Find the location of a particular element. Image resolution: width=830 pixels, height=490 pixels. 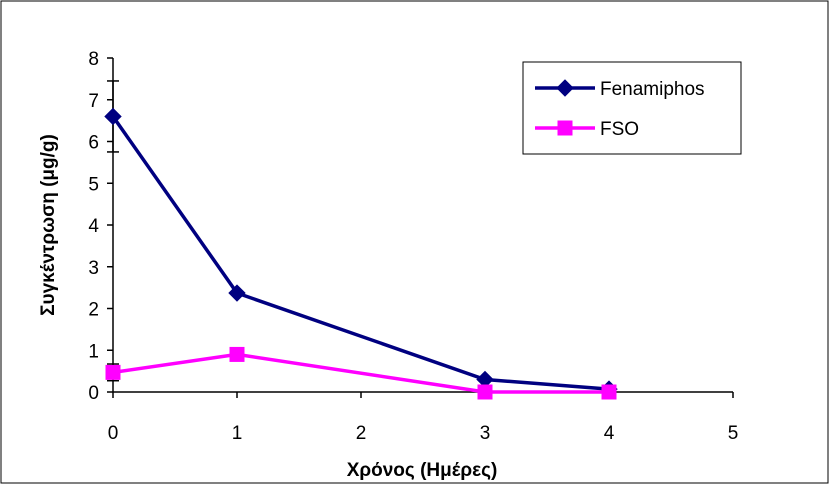

x-tick-label: 3 is located at coordinates (485, 433).